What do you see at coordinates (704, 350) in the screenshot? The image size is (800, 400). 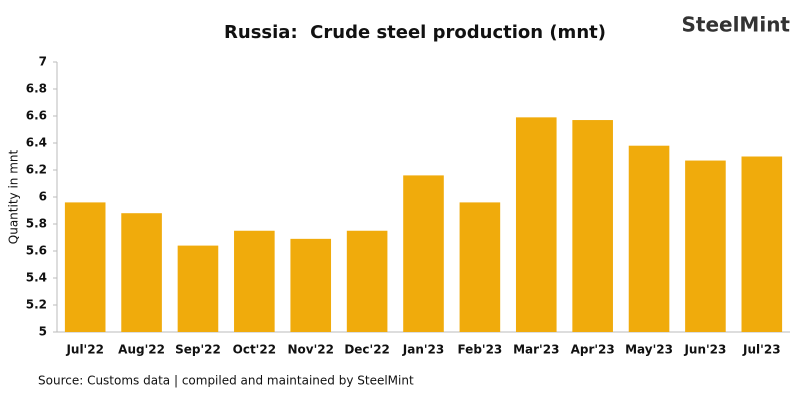 I see `x-tick-label: Jun'23` at bounding box center [704, 350].